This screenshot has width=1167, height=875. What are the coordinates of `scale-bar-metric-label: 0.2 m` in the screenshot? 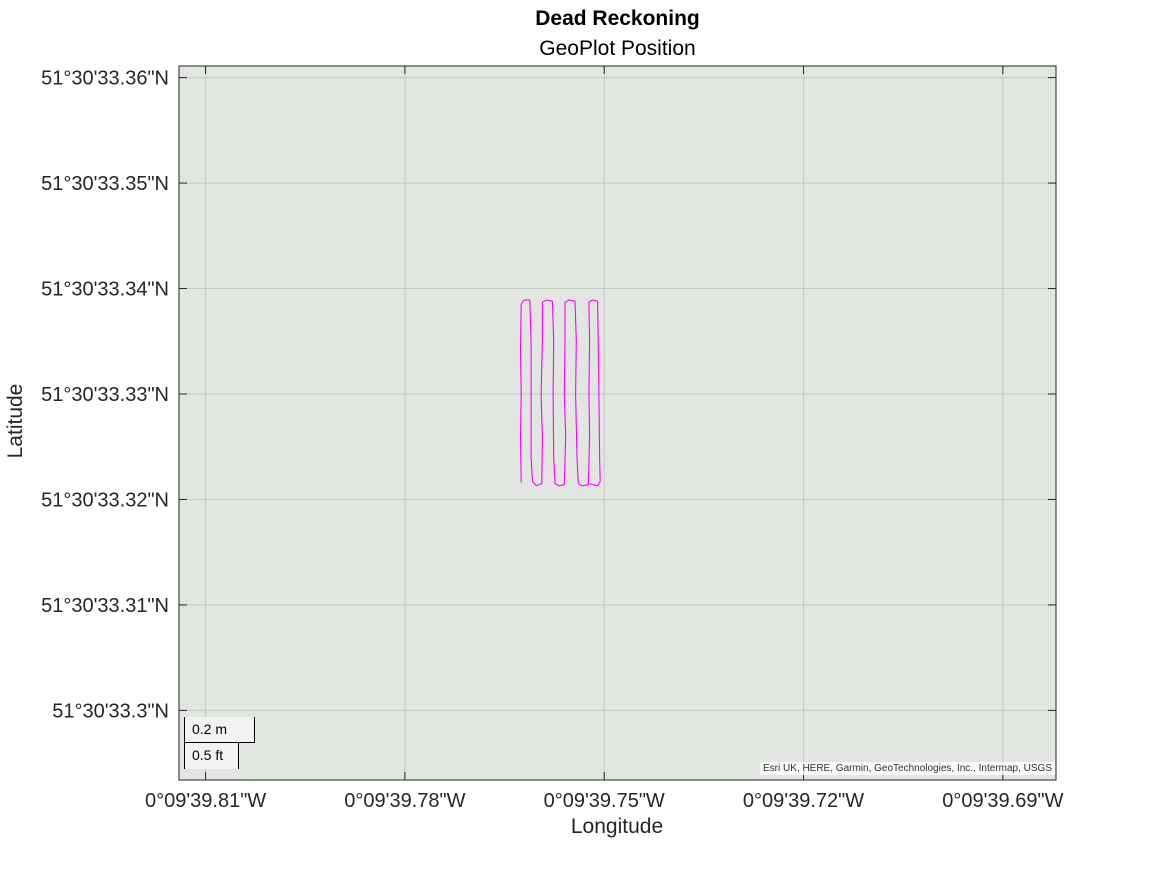 It's located at (210, 729).